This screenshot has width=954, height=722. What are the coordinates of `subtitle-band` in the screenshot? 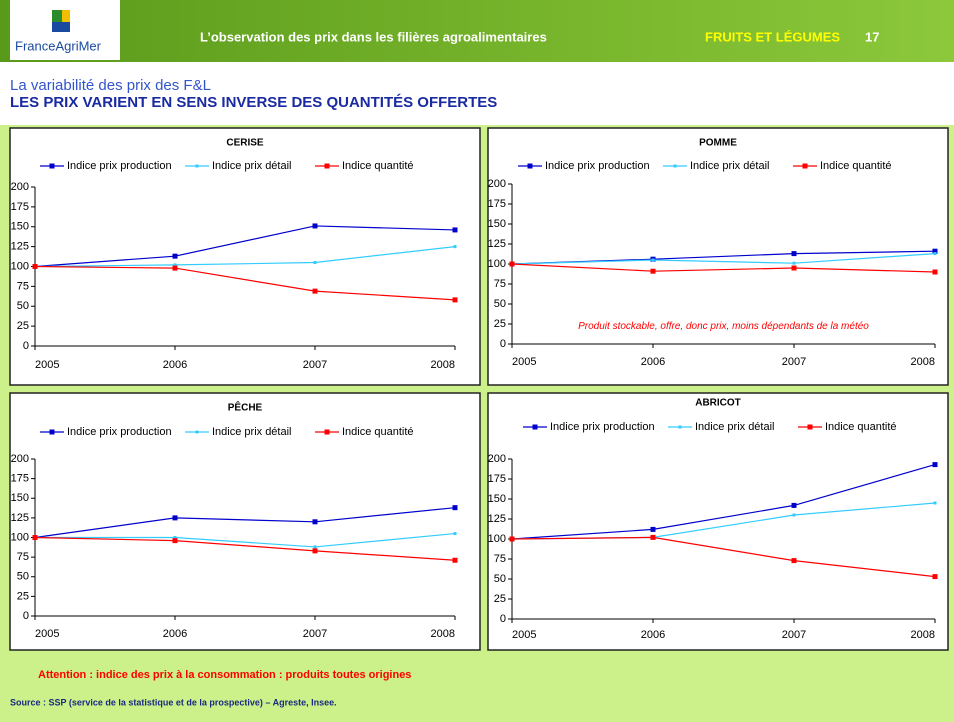 It's located at (477, 93).